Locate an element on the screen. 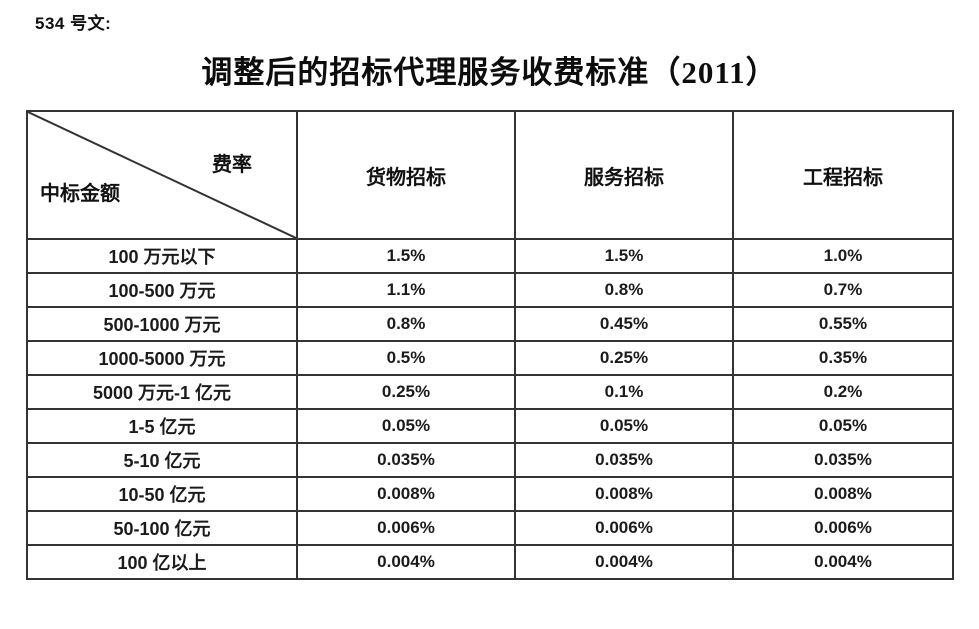 The width and height of the screenshot is (979, 629). rate-cell: 1.0% is located at coordinates (843, 256).